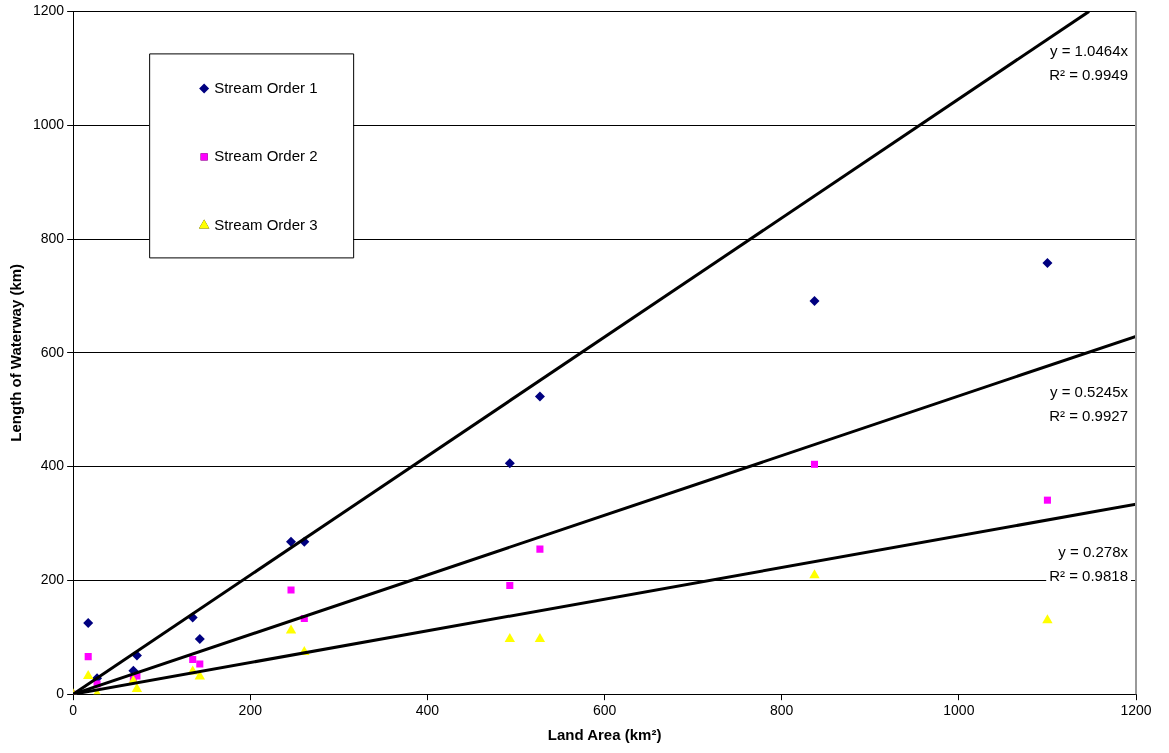 The height and width of the screenshot is (753, 1169). Describe the element at coordinates (959, 710) in the screenshot. I see `x-tick-label: 1000` at that location.